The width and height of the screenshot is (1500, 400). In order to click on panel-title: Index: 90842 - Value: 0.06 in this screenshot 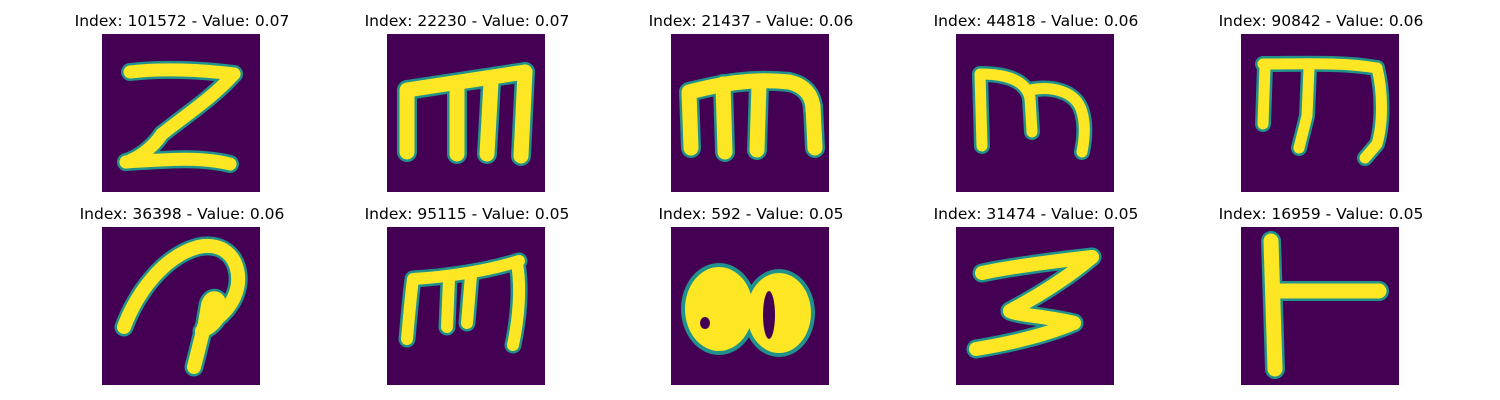, I will do `click(1321, 21)`.